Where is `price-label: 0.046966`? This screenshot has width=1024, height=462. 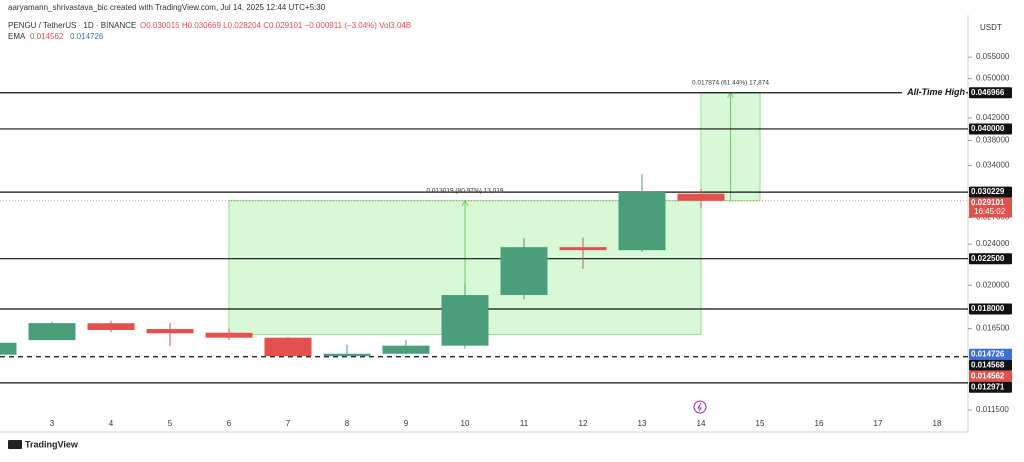 price-label: 0.046966 is located at coordinates (988, 92).